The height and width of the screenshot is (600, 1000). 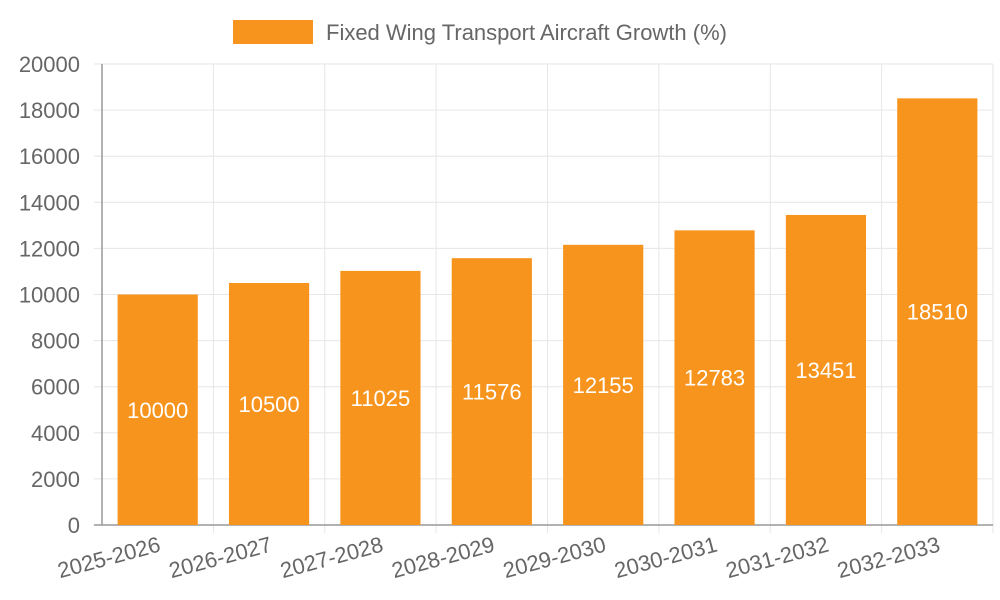 What do you see at coordinates (526, 32) in the screenshot?
I see `legend-label: Fixed Wing Transport Aircraft Growth (%)` at bounding box center [526, 32].